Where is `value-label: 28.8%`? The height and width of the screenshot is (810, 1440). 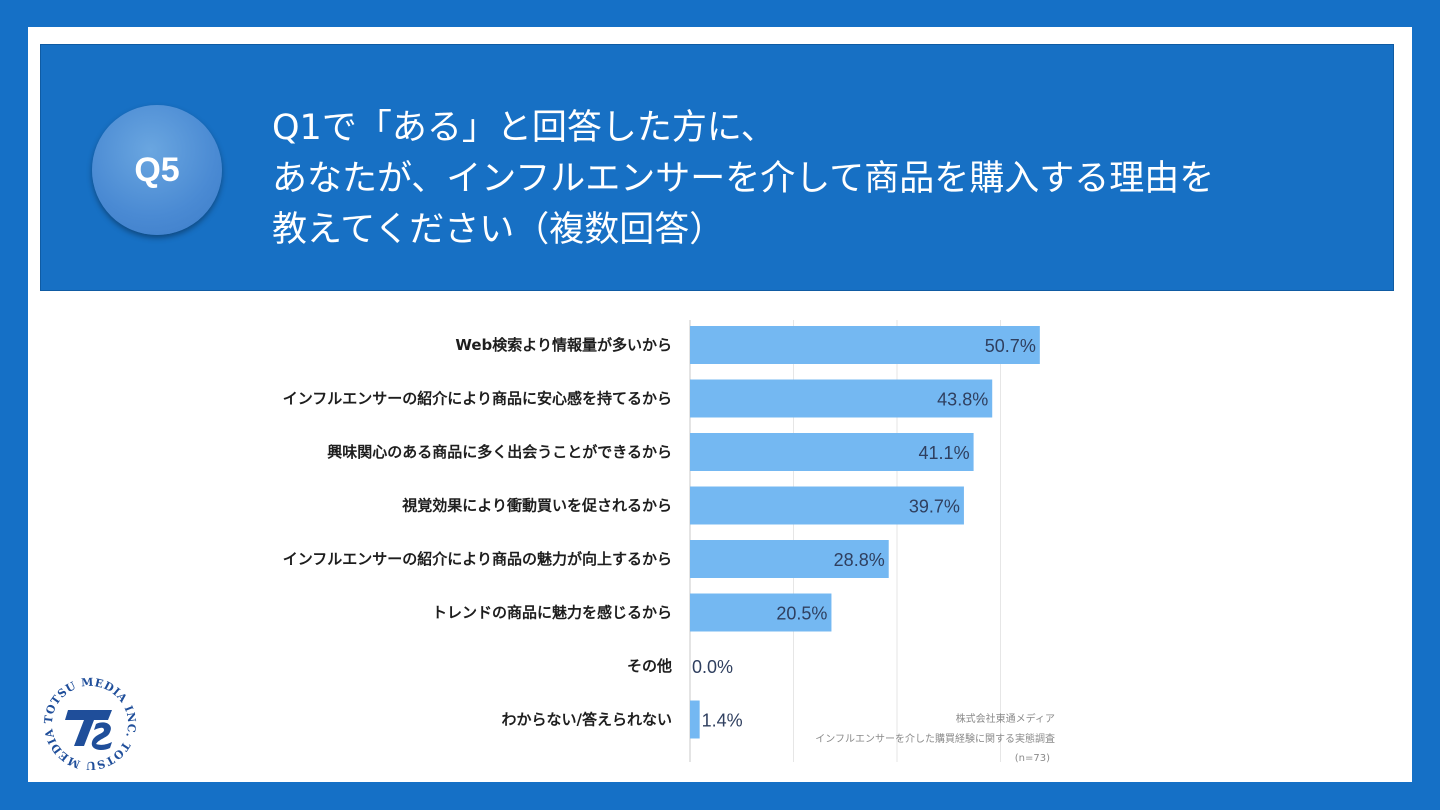
value-label: 28.8% is located at coordinates (859, 560).